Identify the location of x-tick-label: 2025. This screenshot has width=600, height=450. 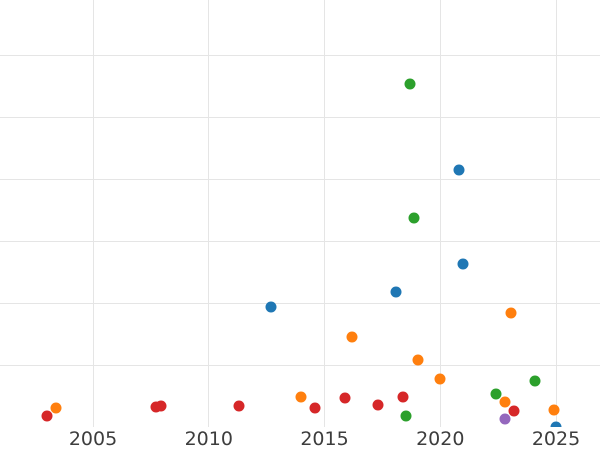
(556, 439).